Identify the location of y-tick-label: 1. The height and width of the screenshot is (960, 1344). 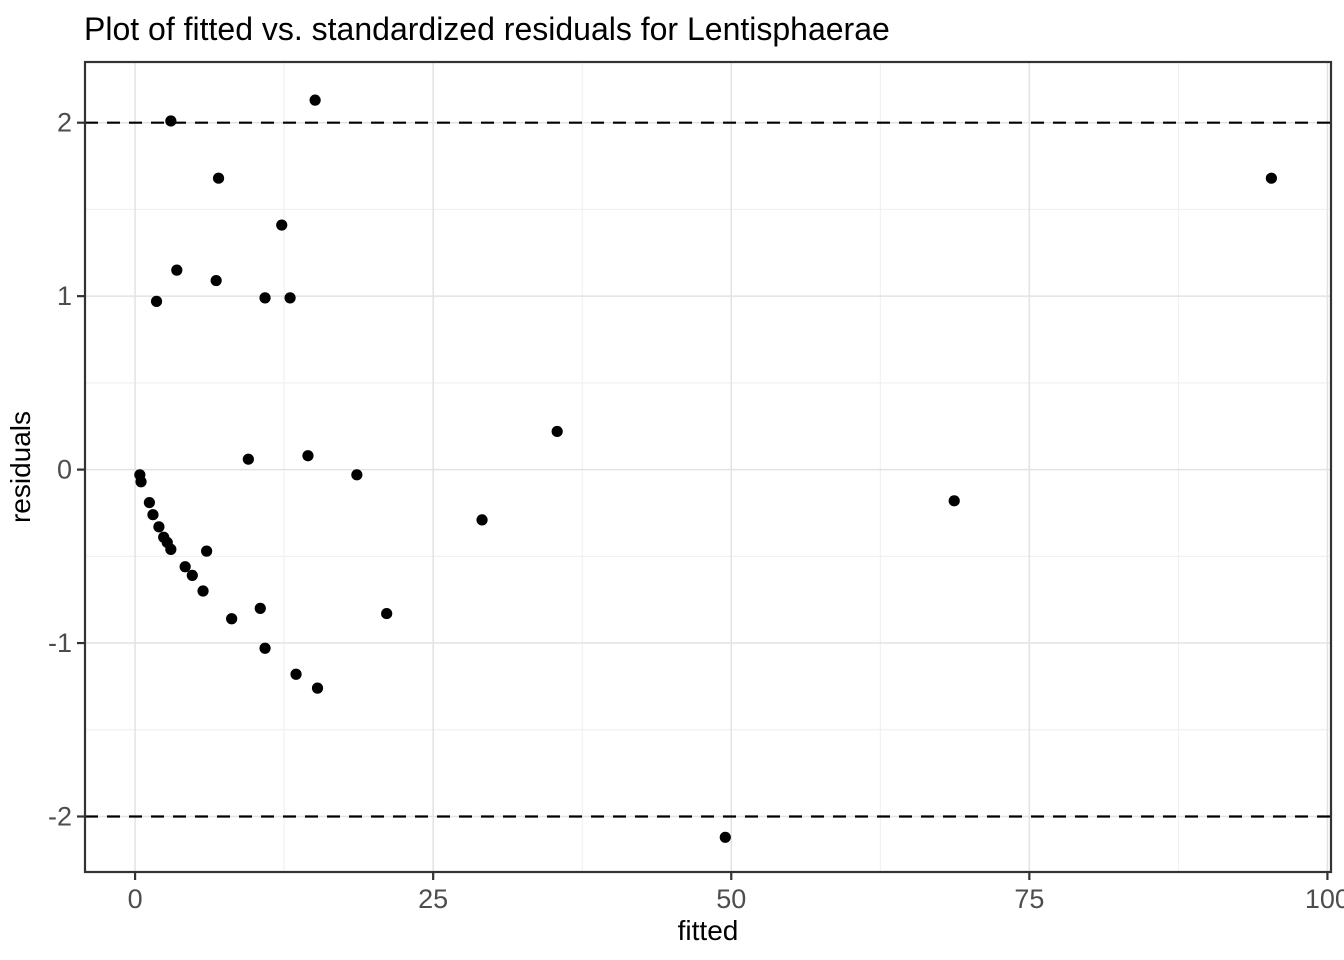
(64, 296).